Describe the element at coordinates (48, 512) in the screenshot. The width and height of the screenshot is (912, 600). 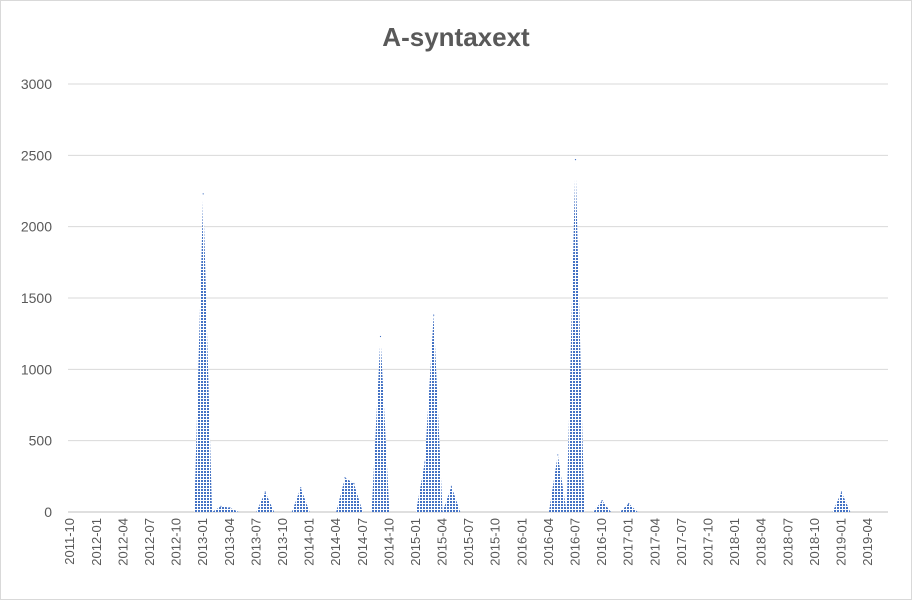
I see `y-tick-label: 0` at that location.